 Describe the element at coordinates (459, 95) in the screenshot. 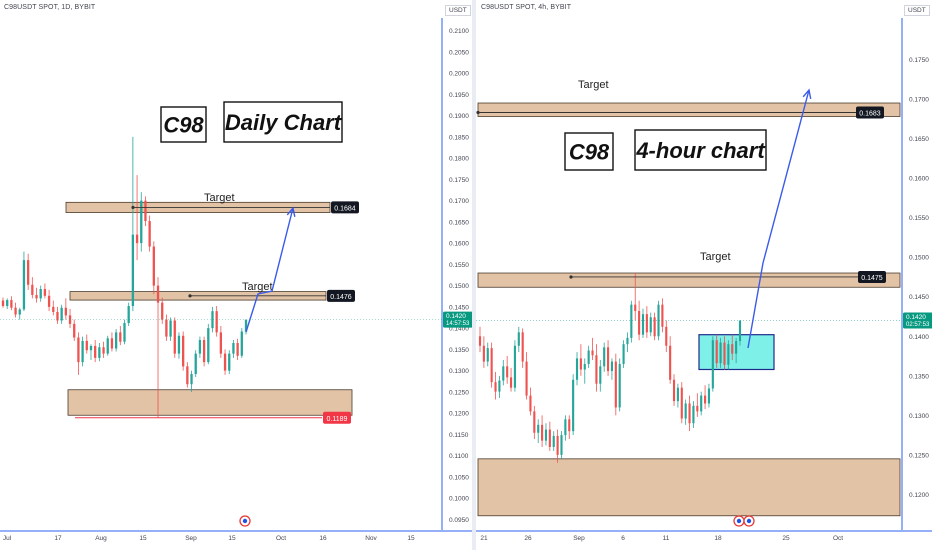

I see `y-tick-label: 0.1950` at that location.